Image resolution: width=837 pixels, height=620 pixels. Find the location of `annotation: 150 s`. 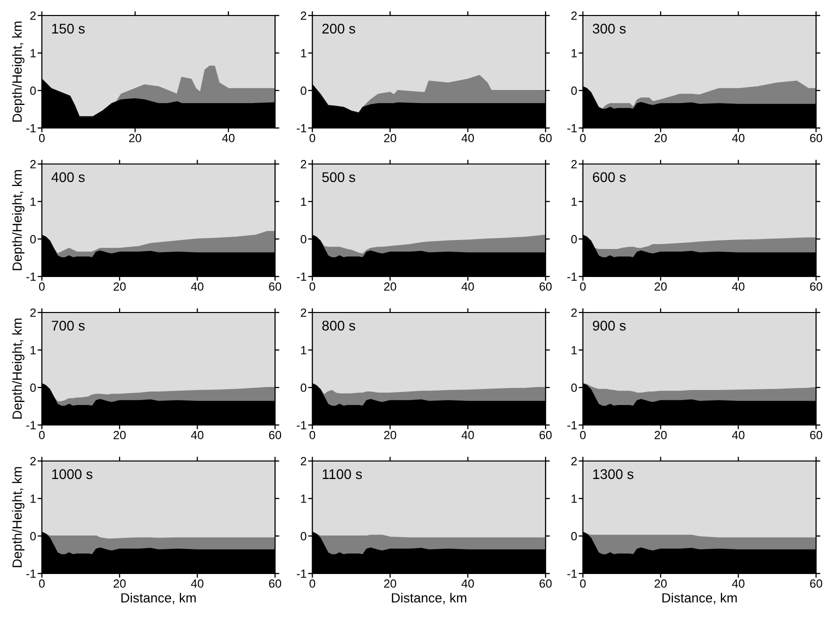

annotation: 150 s is located at coordinates (68, 29).